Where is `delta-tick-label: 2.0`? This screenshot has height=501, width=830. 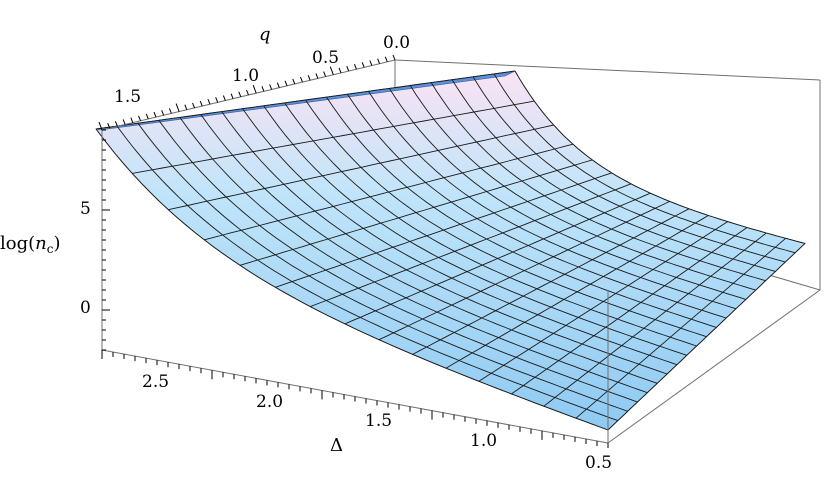 delta-tick-label: 2.0 is located at coordinates (269, 402).